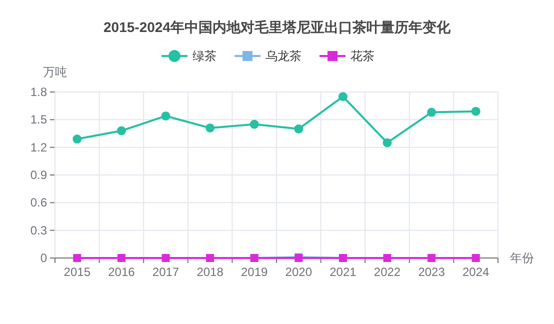 This screenshot has height=324, width=554. I want to click on y-axis-title: 万吨, so click(55, 72).